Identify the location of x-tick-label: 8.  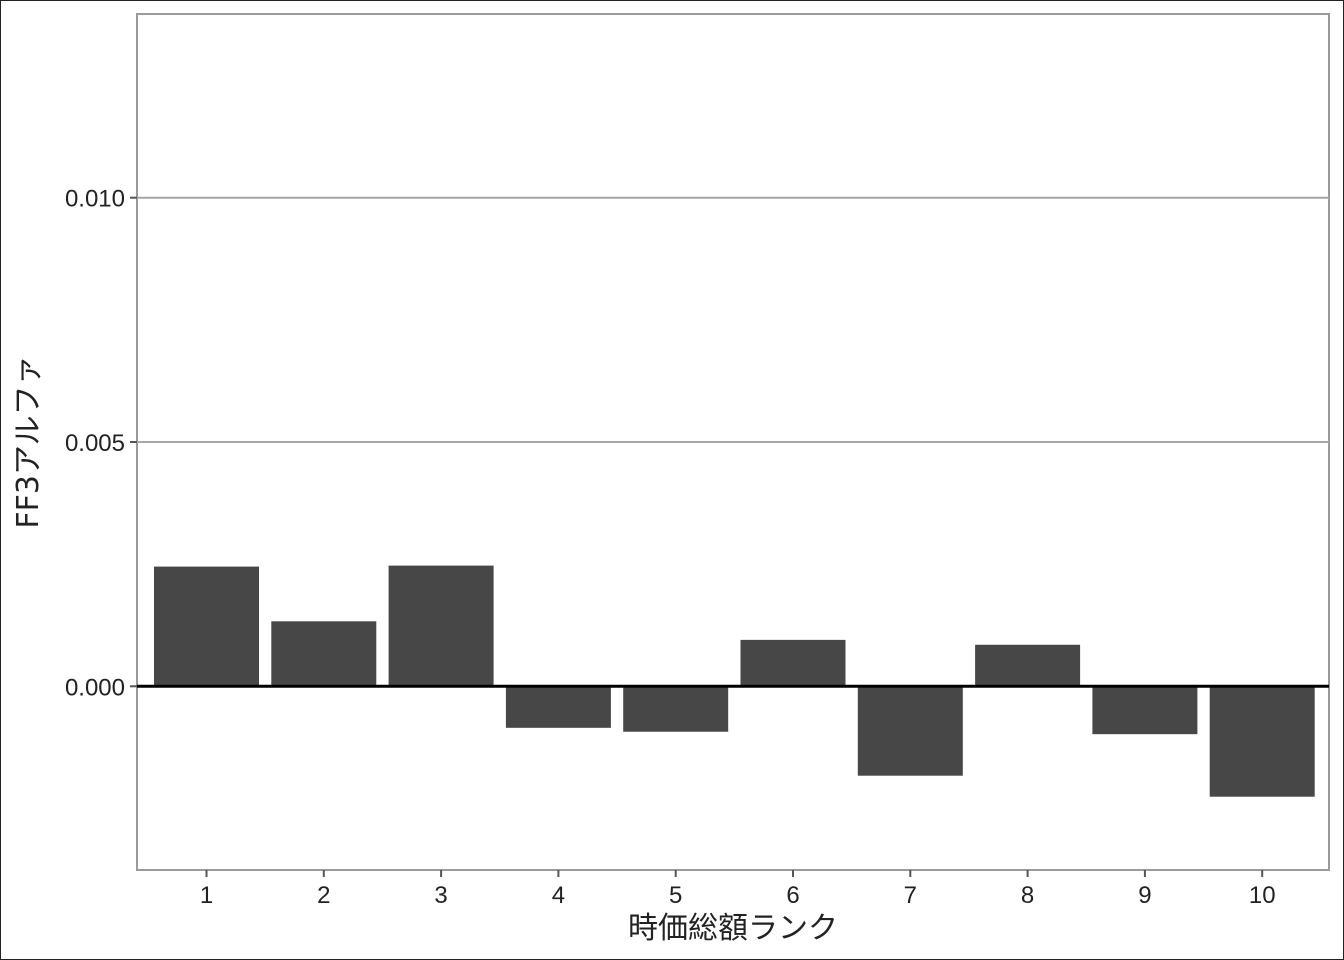
(1027, 895).